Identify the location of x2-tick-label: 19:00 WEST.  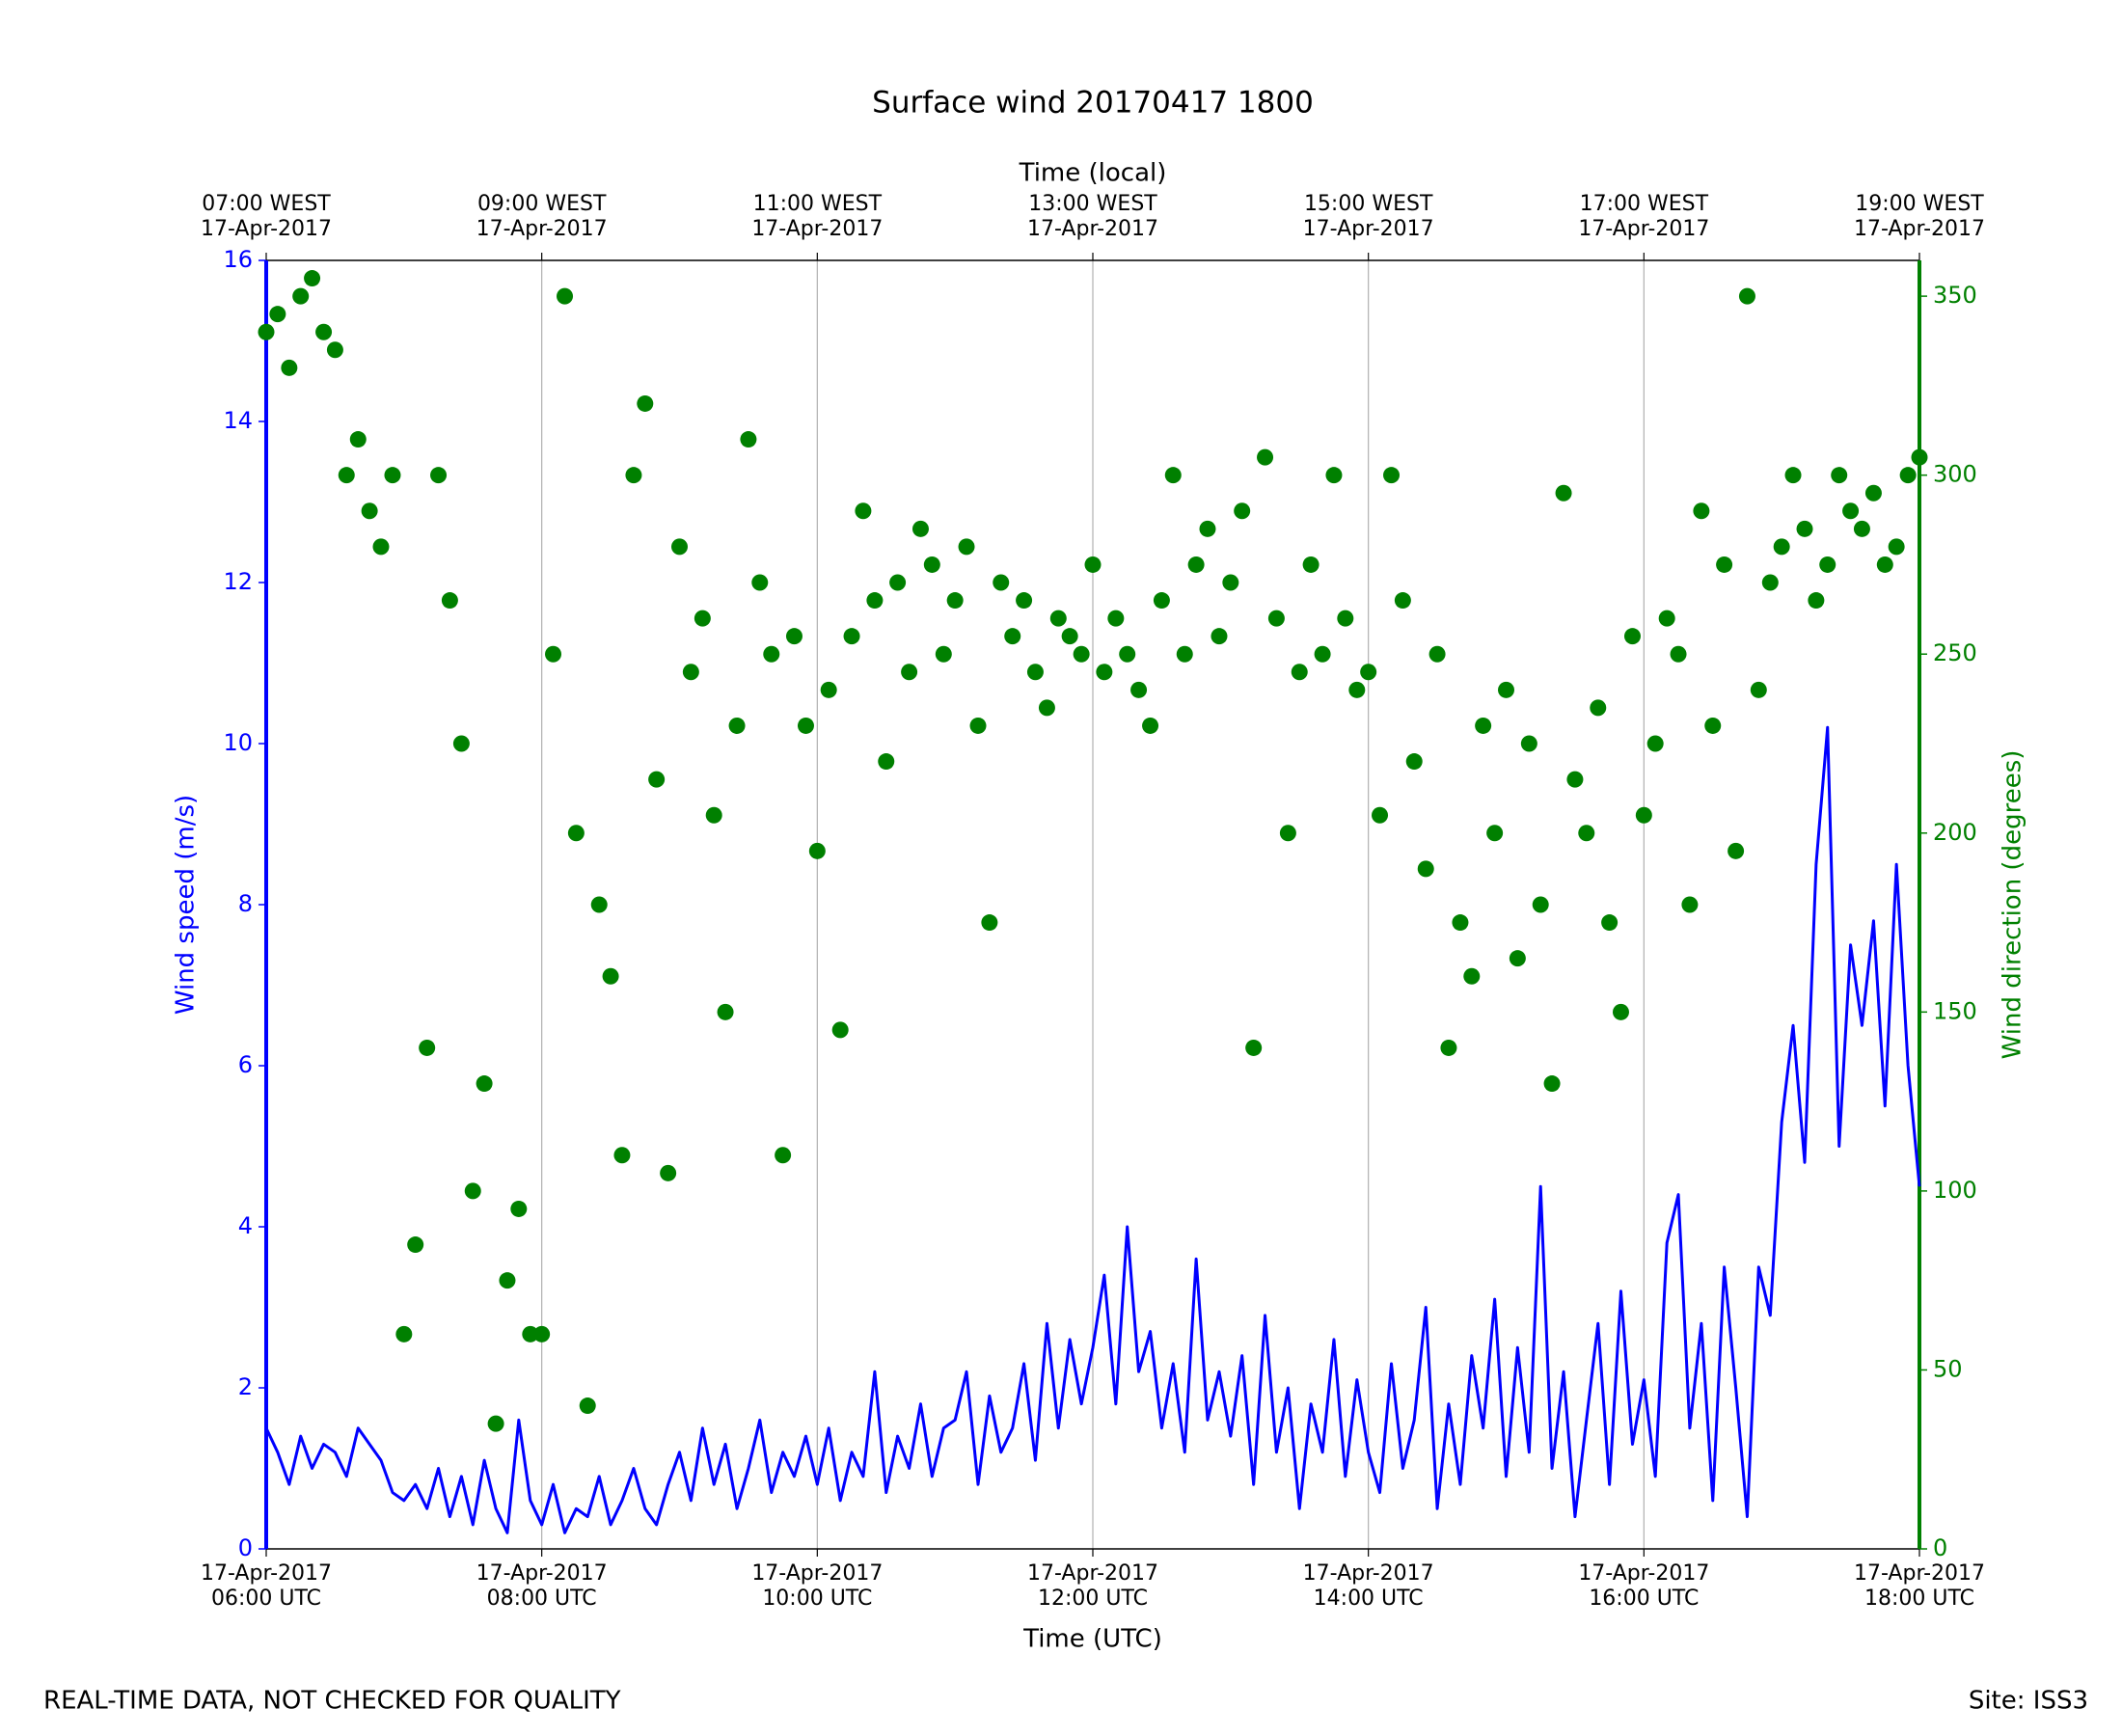
(1920, 204).